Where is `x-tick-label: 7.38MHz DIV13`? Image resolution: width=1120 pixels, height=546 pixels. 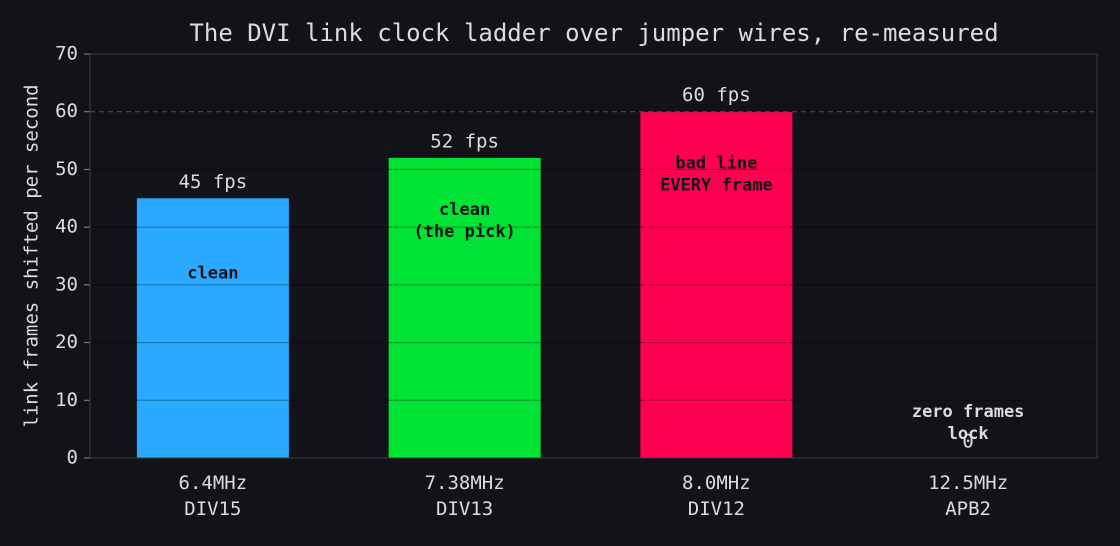 x-tick-label: 7.38MHz DIV13 is located at coordinates (465, 496).